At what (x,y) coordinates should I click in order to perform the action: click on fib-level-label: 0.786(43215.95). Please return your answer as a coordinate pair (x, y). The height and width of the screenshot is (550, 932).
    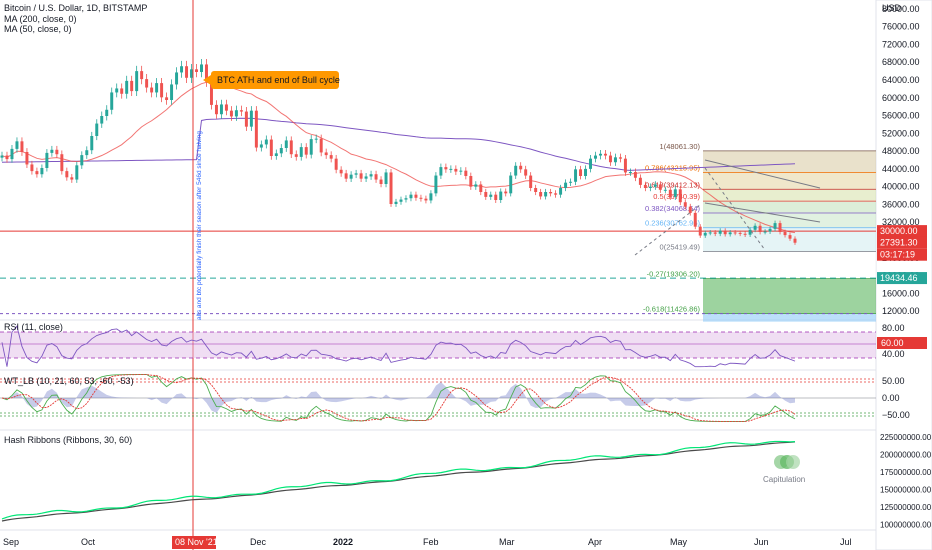
    Looking at the image, I should click on (673, 167).